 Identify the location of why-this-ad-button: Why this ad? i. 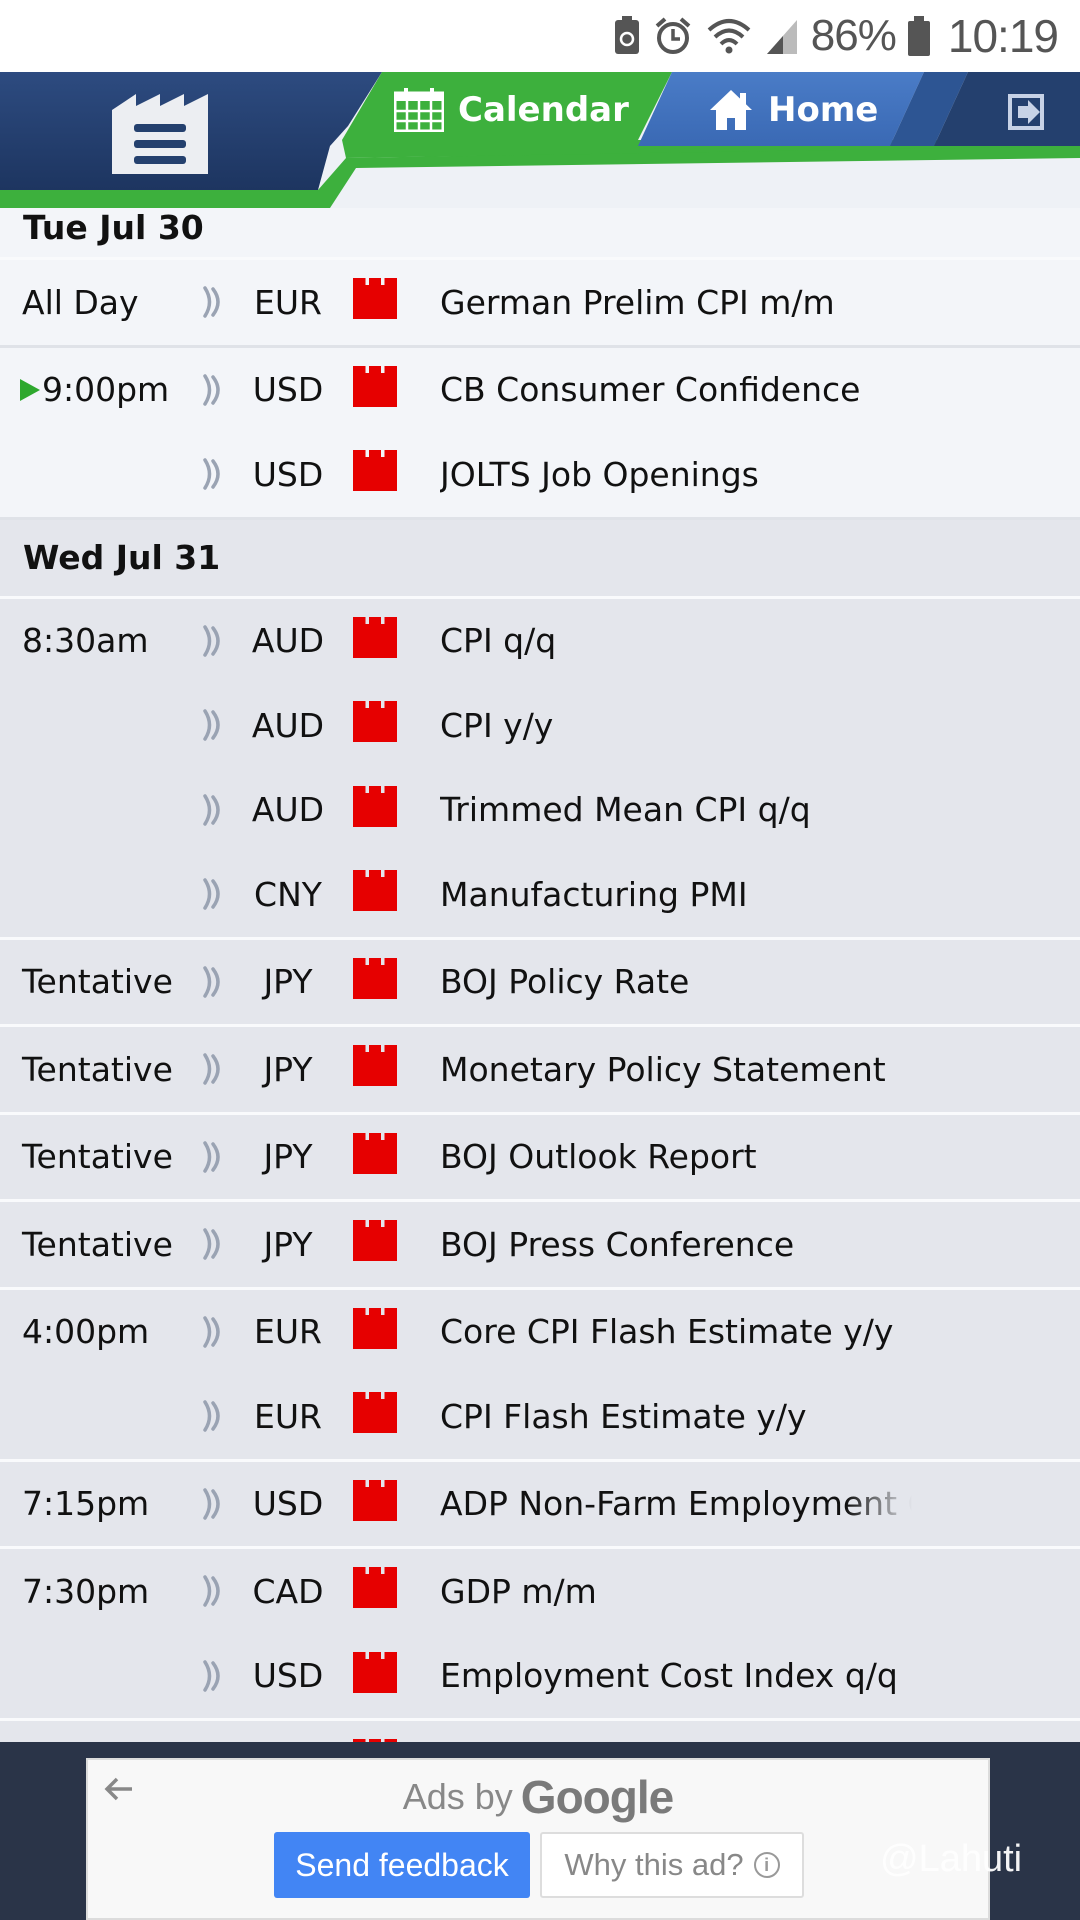
(672, 1865).